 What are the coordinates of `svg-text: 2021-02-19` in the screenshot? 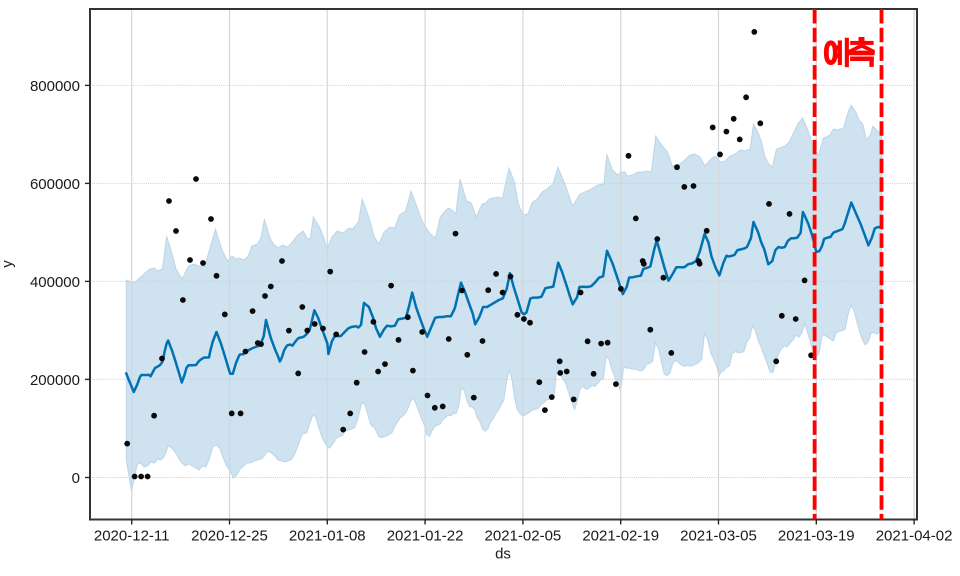 It's located at (620, 536).